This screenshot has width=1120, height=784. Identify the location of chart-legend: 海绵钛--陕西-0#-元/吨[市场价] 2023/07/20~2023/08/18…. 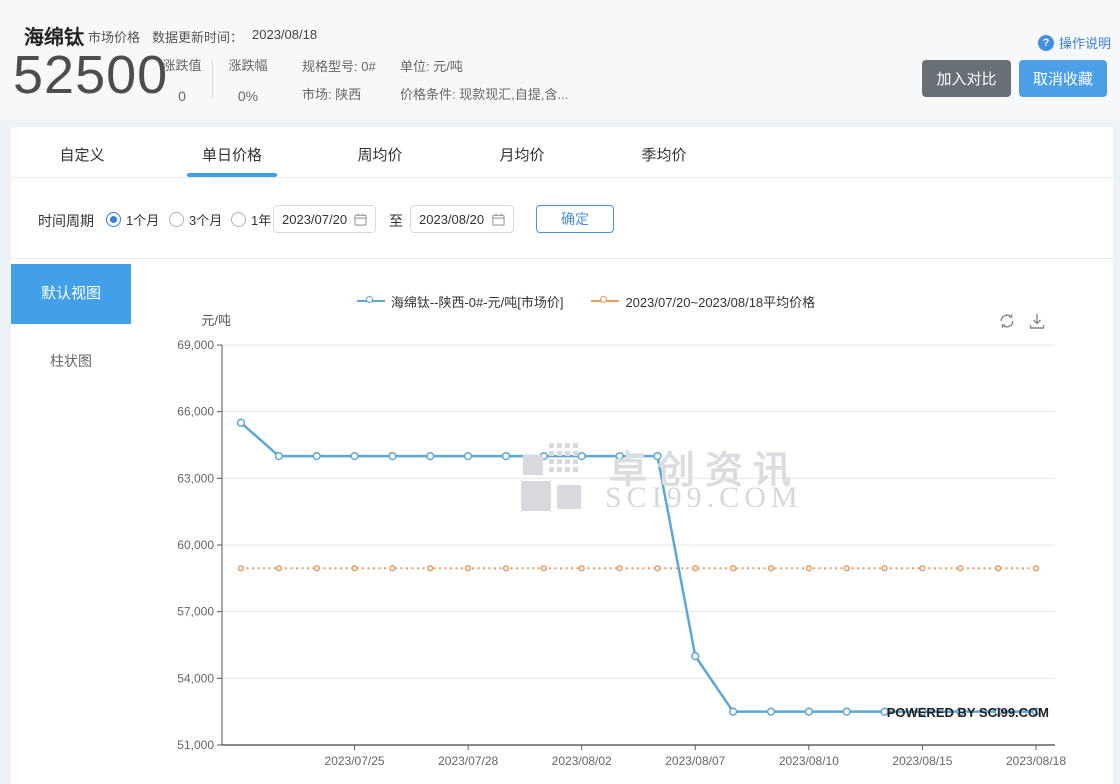
(586, 301).